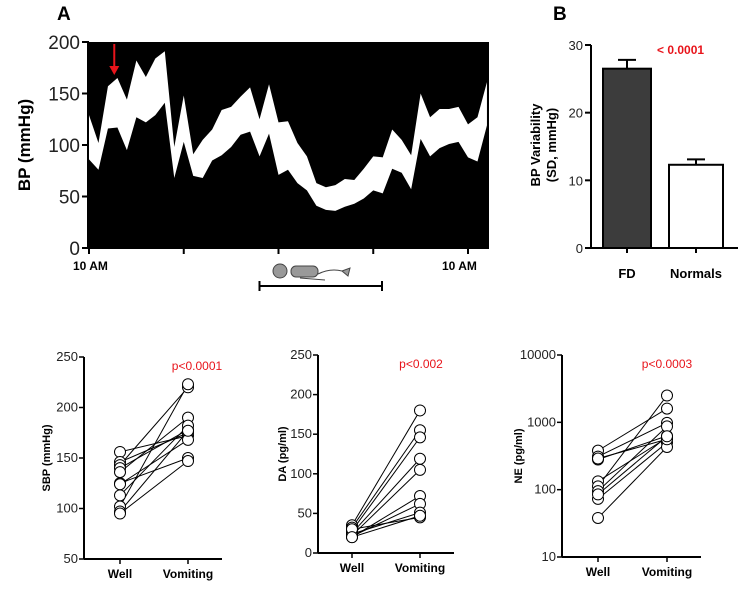 The height and width of the screenshot is (595, 750). Describe the element at coordinates (519, 455) in the screenshot. I see `y-axis-label: NE (pg/ml)` at that location.